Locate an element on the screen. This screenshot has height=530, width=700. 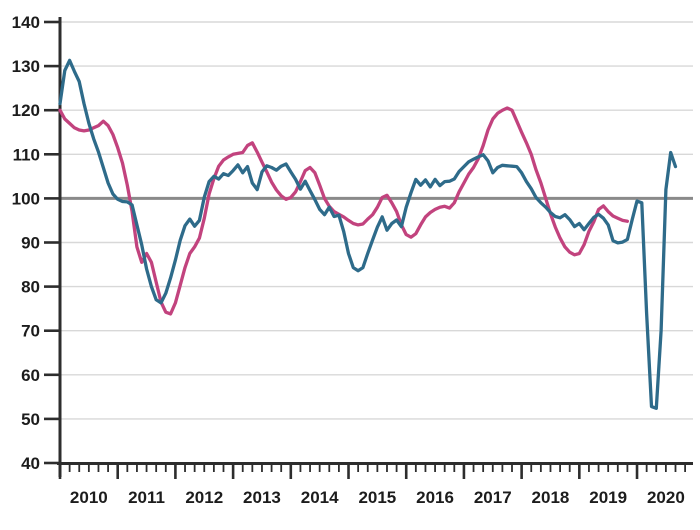
x-tick-label: 2013 is located at coordinates (262, 497).